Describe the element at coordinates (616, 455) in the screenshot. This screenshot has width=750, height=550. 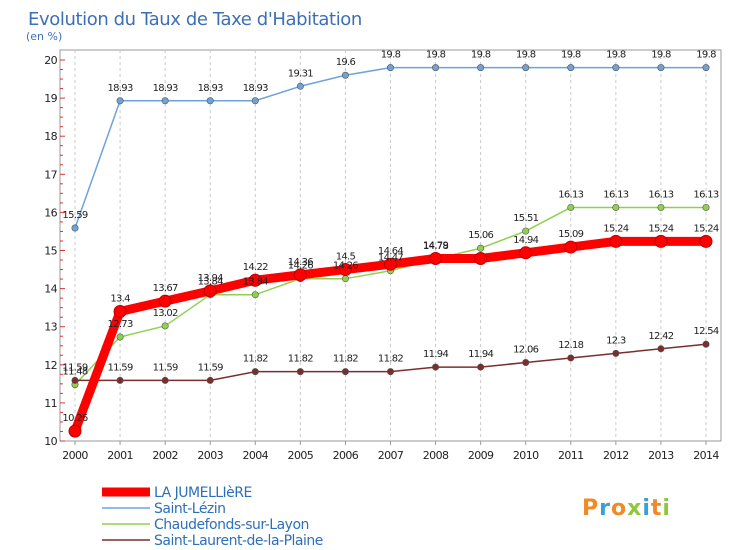
I see `x-tick-label: 2012` at that location.